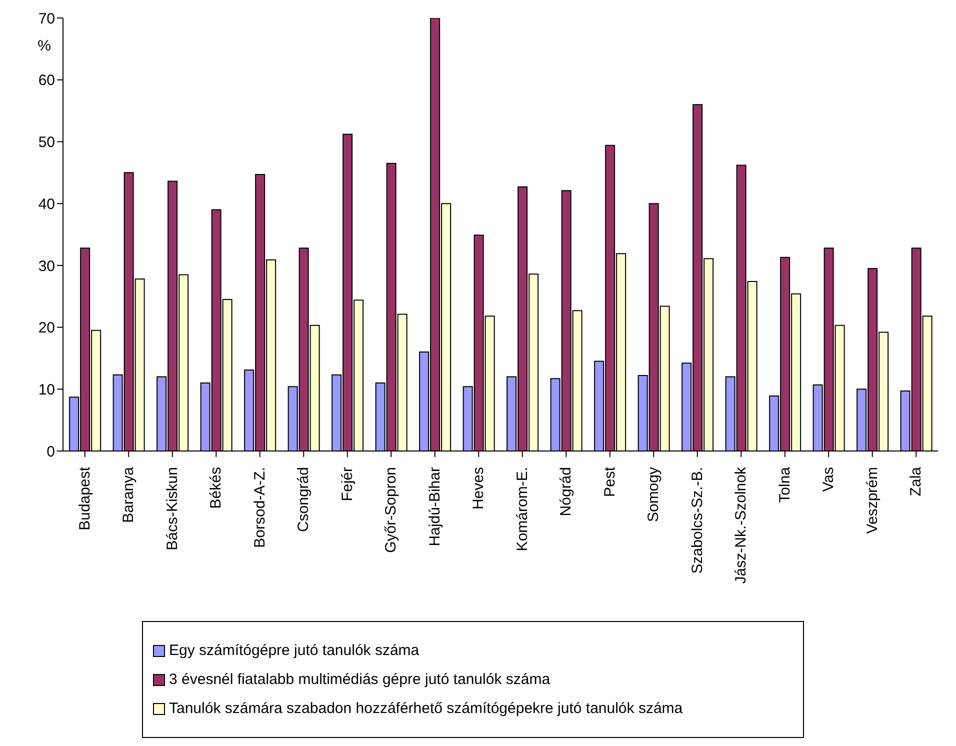 This screenshot has height=746, width=956. Describe the element at coordinates (303, 499) in the screenshot. I see `x-tick-label: Csongrád` at that location.